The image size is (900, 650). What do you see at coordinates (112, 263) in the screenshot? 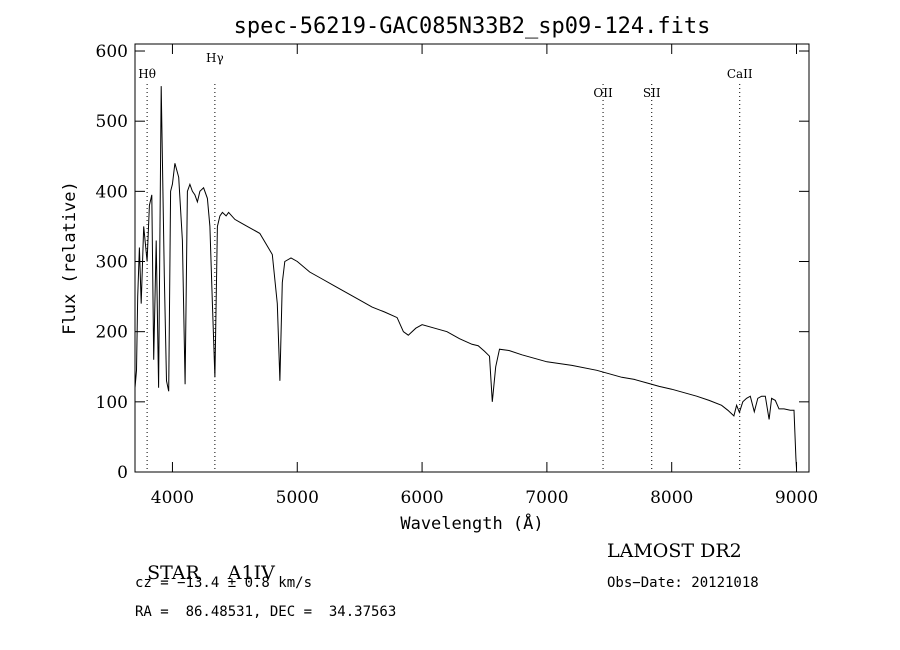
I see `y-tick-label: 300` at bounding box center [112, 263].